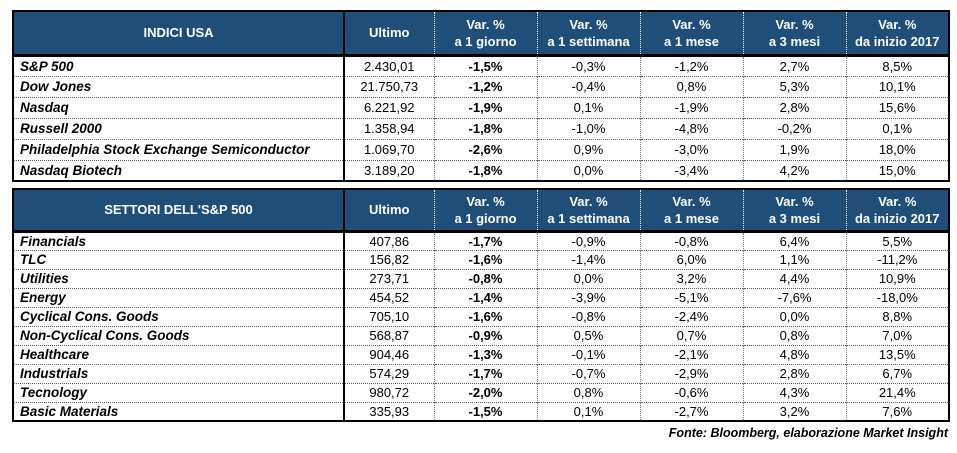  Describe the element at coordinates (485, 354) in the screenshot. I see `value-d1: -1,3%` at that location.